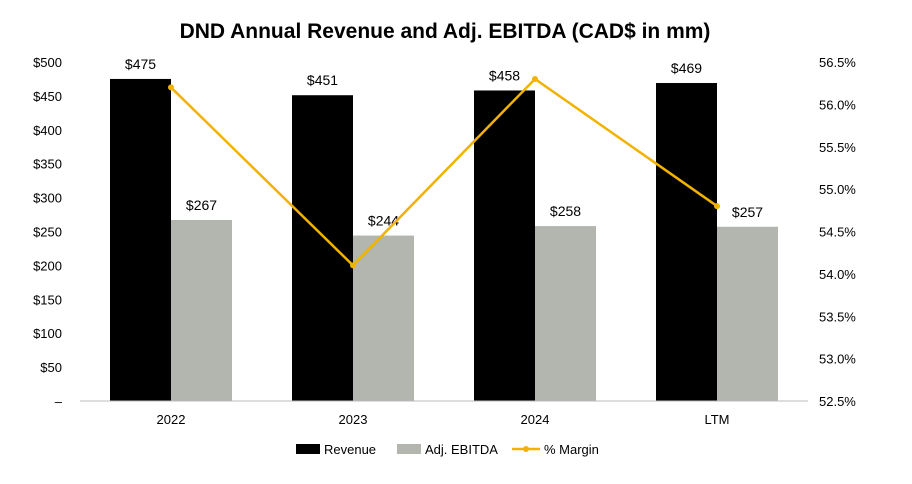  What do you see at coordinates (837, 62) in the screenshot?
I see `right-tick-label: 56.5%` at bounding box center [837, 62].